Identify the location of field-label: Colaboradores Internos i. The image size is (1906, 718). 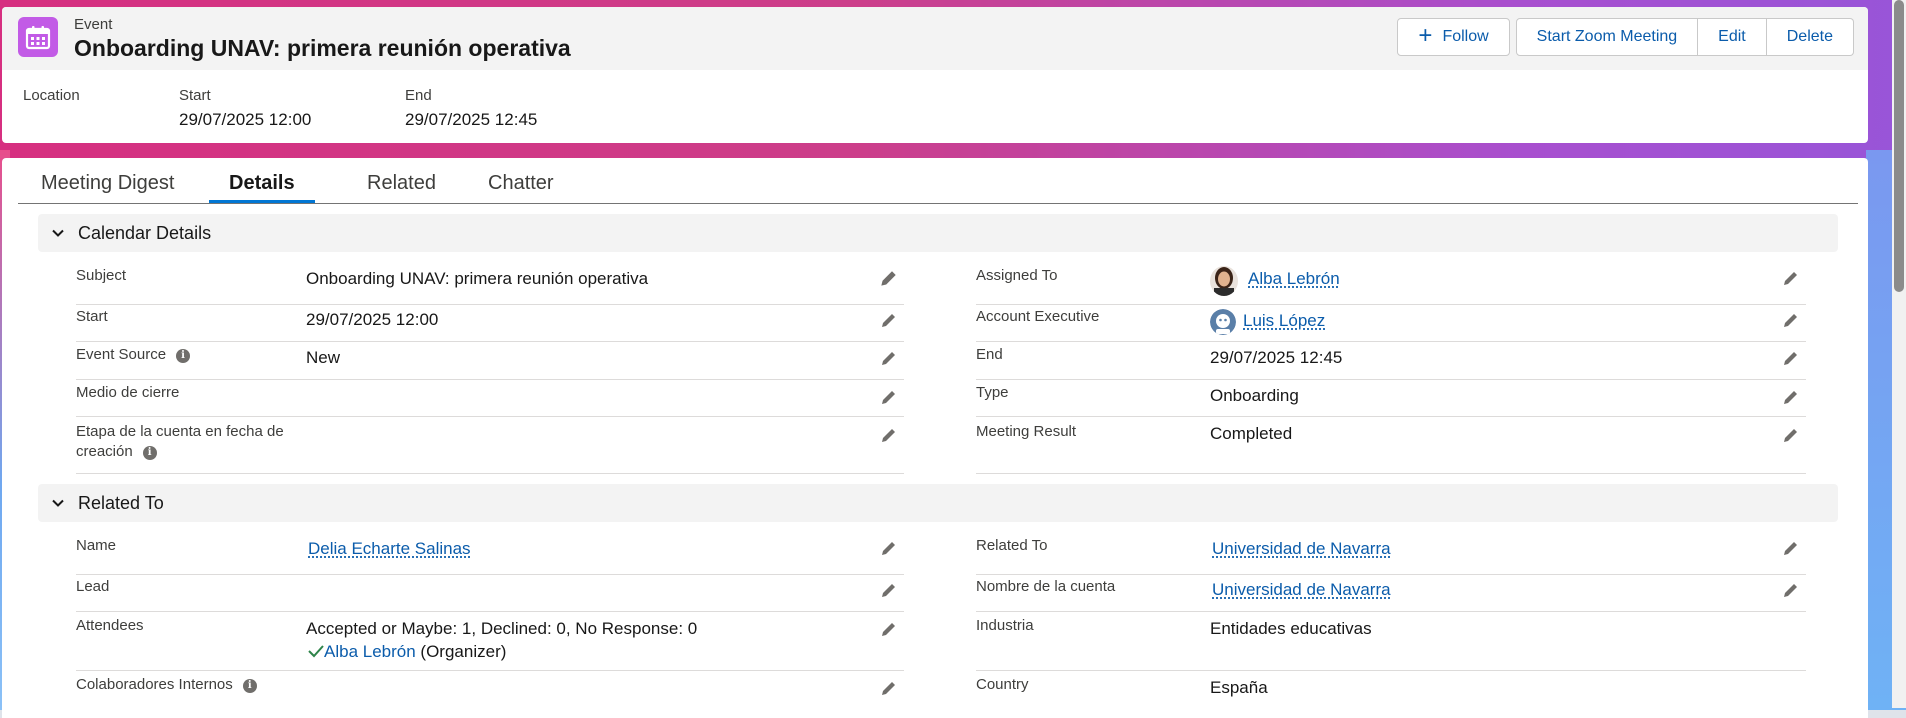
(166, 685).